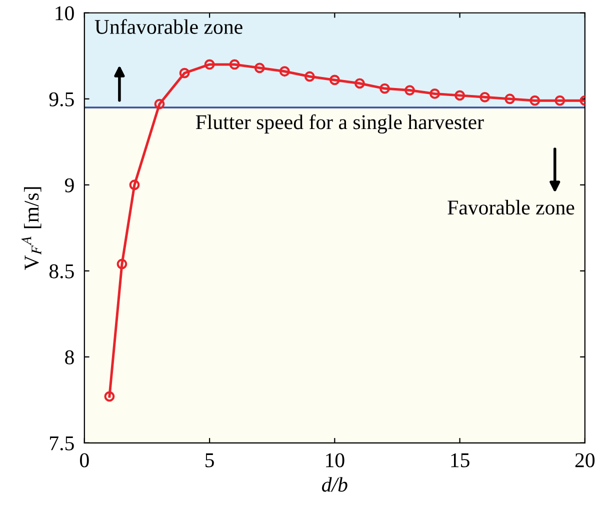 The height and width of the screenshot is (515, 603). Describe the element at coordinates (84, 460) in the screenshot. I see `x-tick-label: 0` at that location.